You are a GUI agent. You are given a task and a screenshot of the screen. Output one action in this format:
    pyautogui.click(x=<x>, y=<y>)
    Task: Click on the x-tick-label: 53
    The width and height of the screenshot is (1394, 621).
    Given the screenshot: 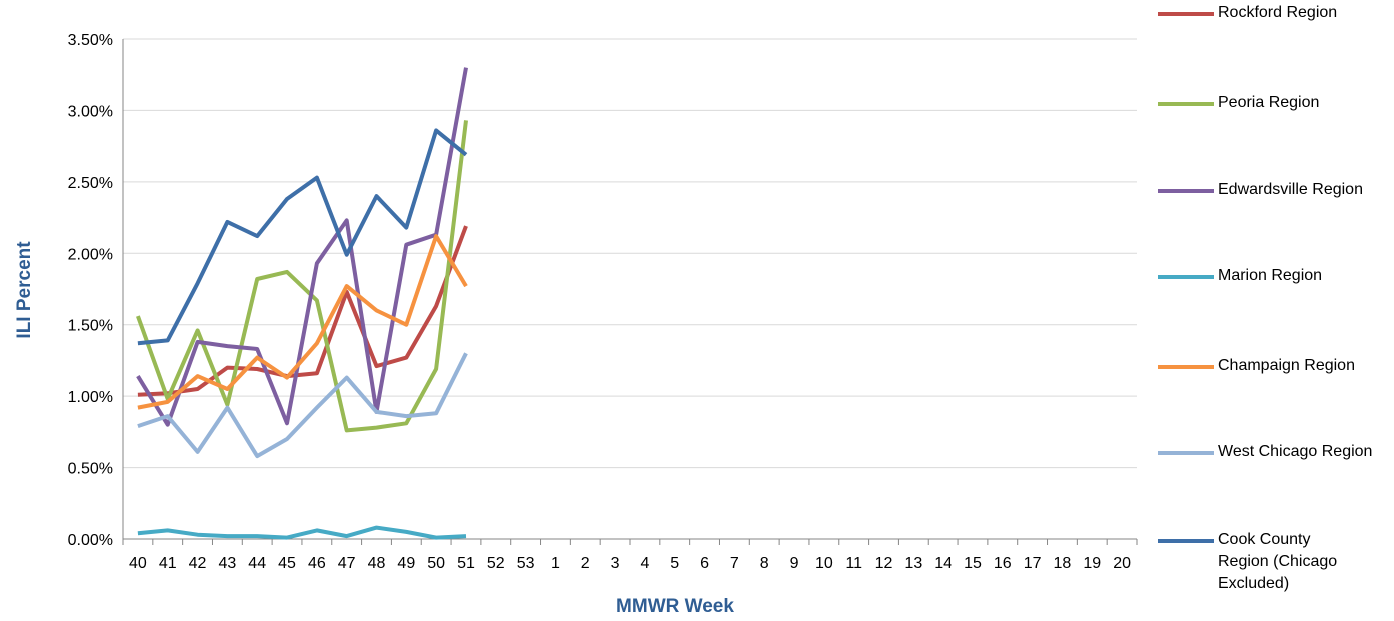 What is the action you would take?
    pyautogui.click(x=526, y=563)
    